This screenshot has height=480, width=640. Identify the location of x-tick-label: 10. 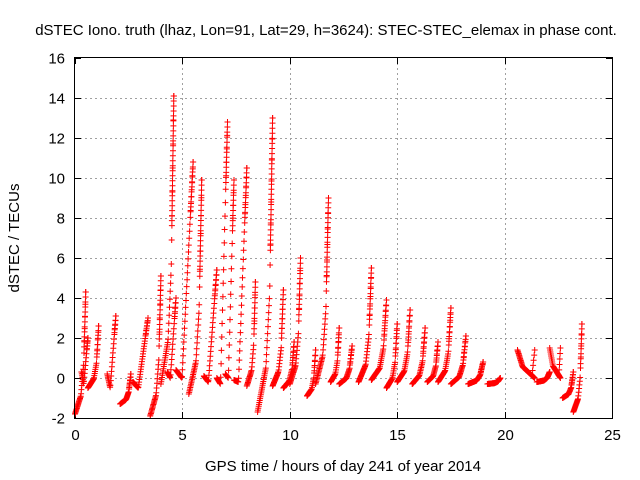
(290, 435).